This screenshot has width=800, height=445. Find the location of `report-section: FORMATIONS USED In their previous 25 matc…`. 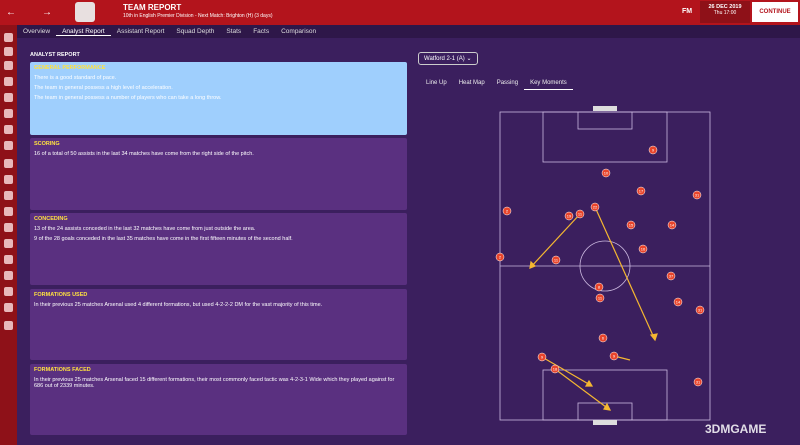

report-section: FORMATIONS USED In their previous 25 matc… is located at coordinates (218, 324).